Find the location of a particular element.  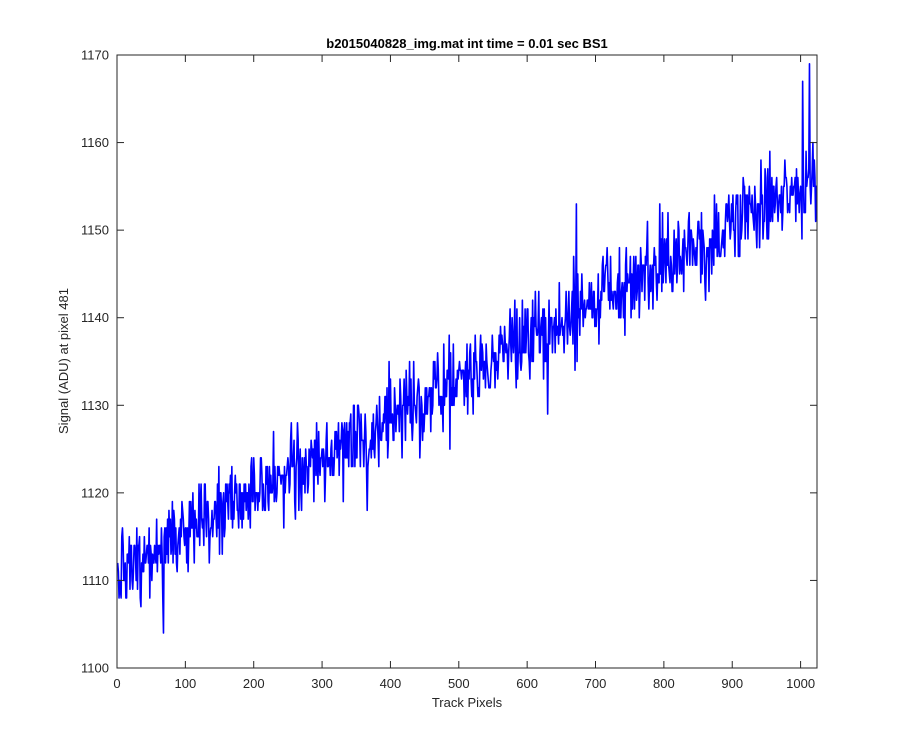

x-tick-label: 700 is located at coordinates (596, 683).